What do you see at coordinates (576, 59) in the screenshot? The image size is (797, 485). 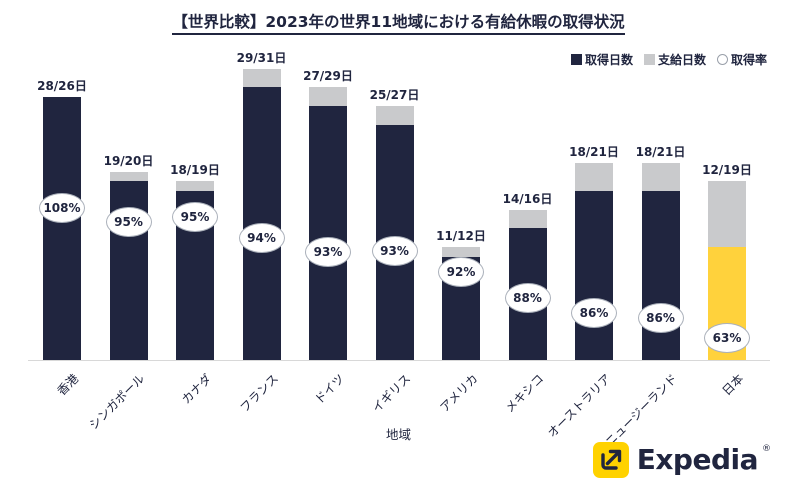 I see `legend-swatch-taken` at bounding box center [576, 59].